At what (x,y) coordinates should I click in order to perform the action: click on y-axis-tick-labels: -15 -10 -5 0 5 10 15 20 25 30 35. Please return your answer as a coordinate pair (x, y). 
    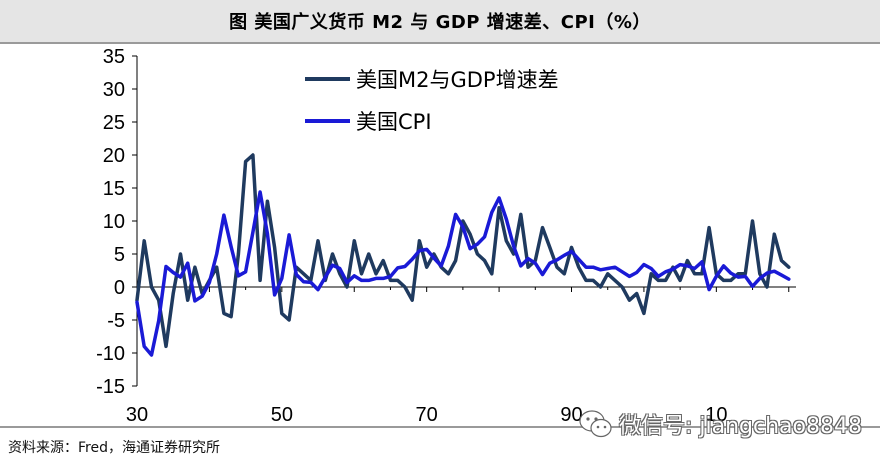
    Looking at the image, I should click on (110, 222).